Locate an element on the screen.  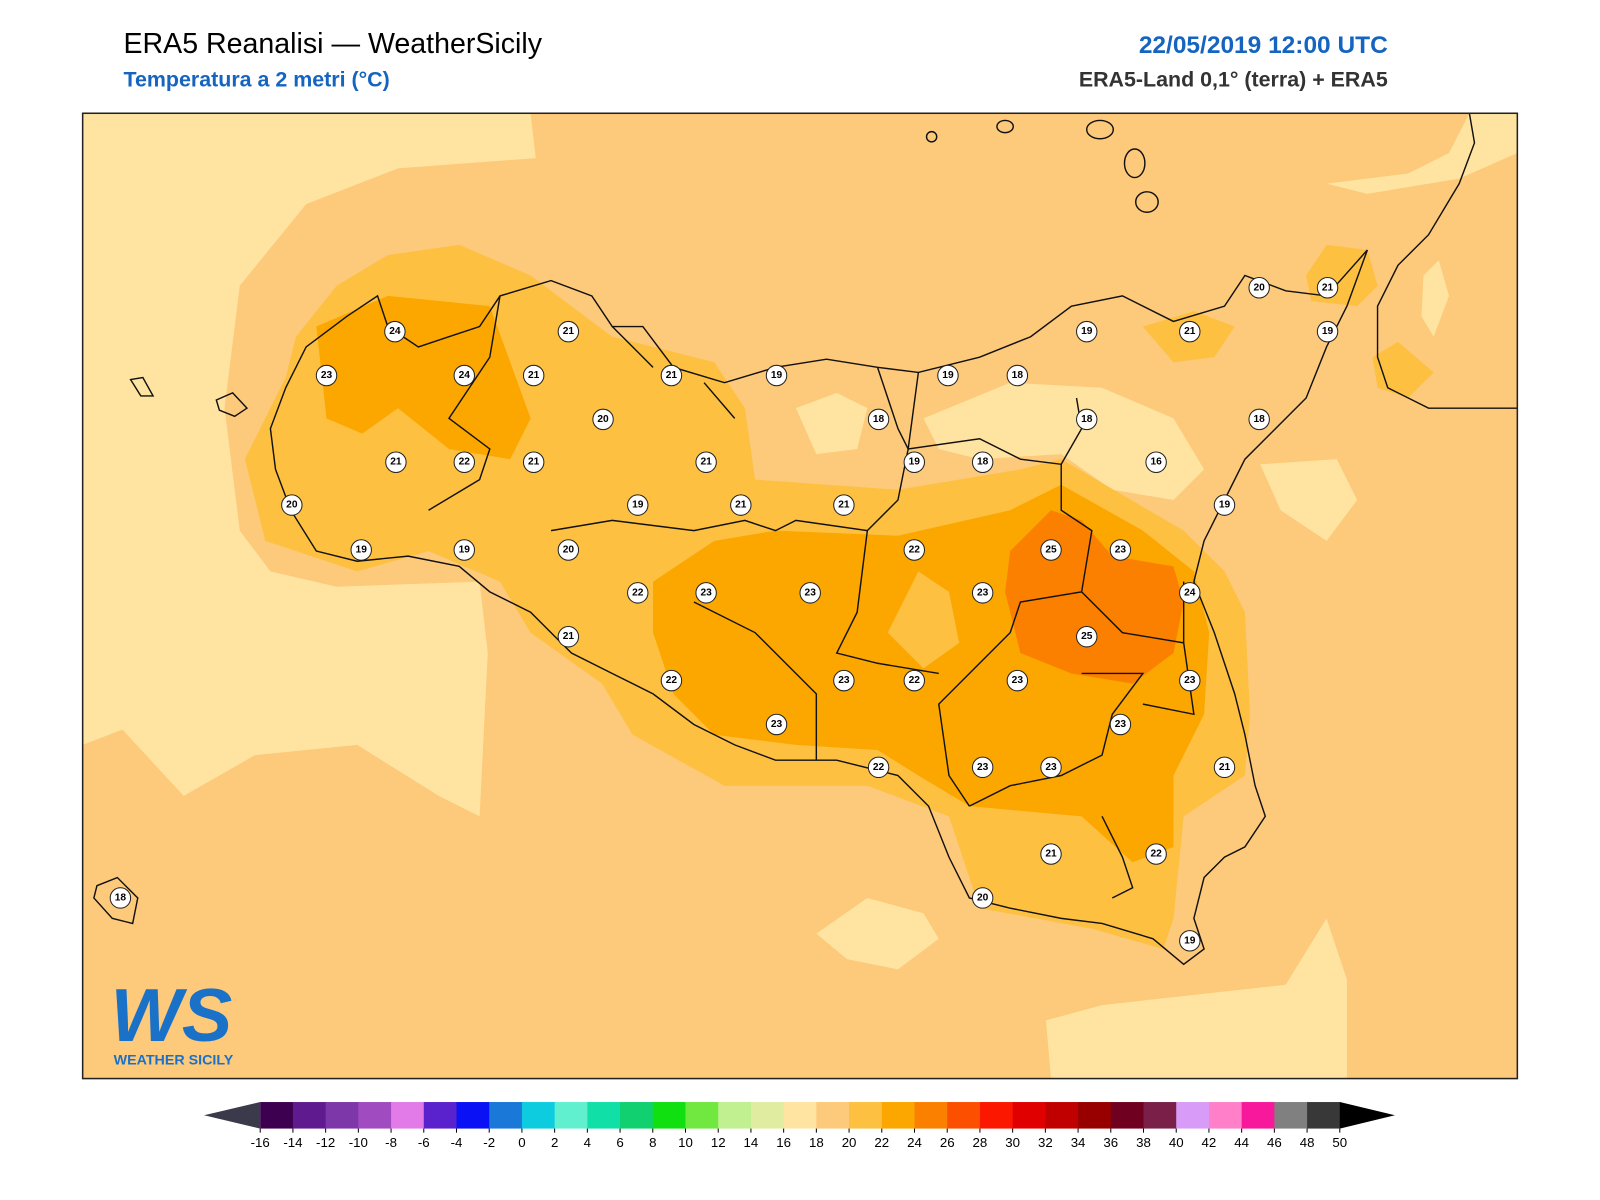
colorbar-tick-label: 44 is located at coordinates (1241, 1142).